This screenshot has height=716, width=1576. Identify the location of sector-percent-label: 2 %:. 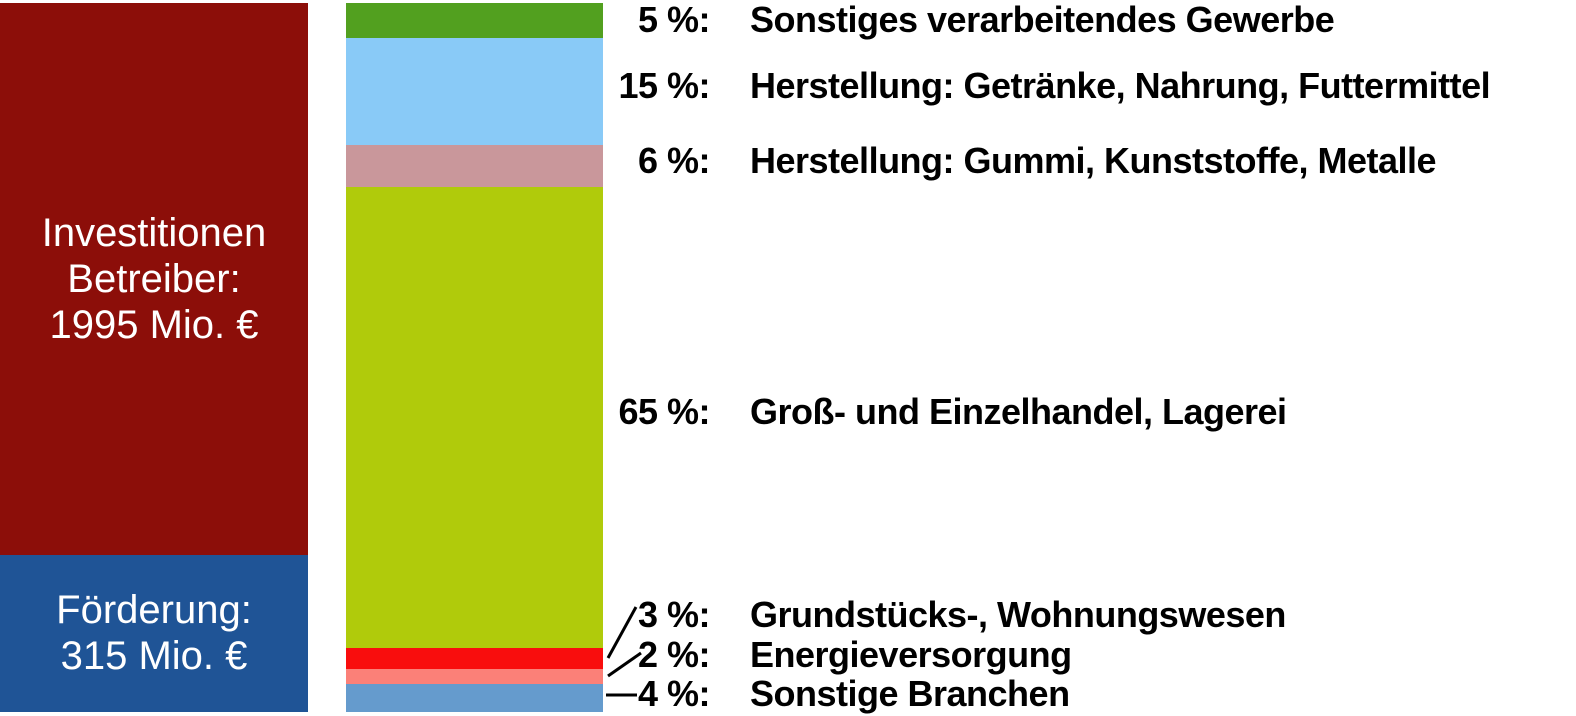
(674, 654).